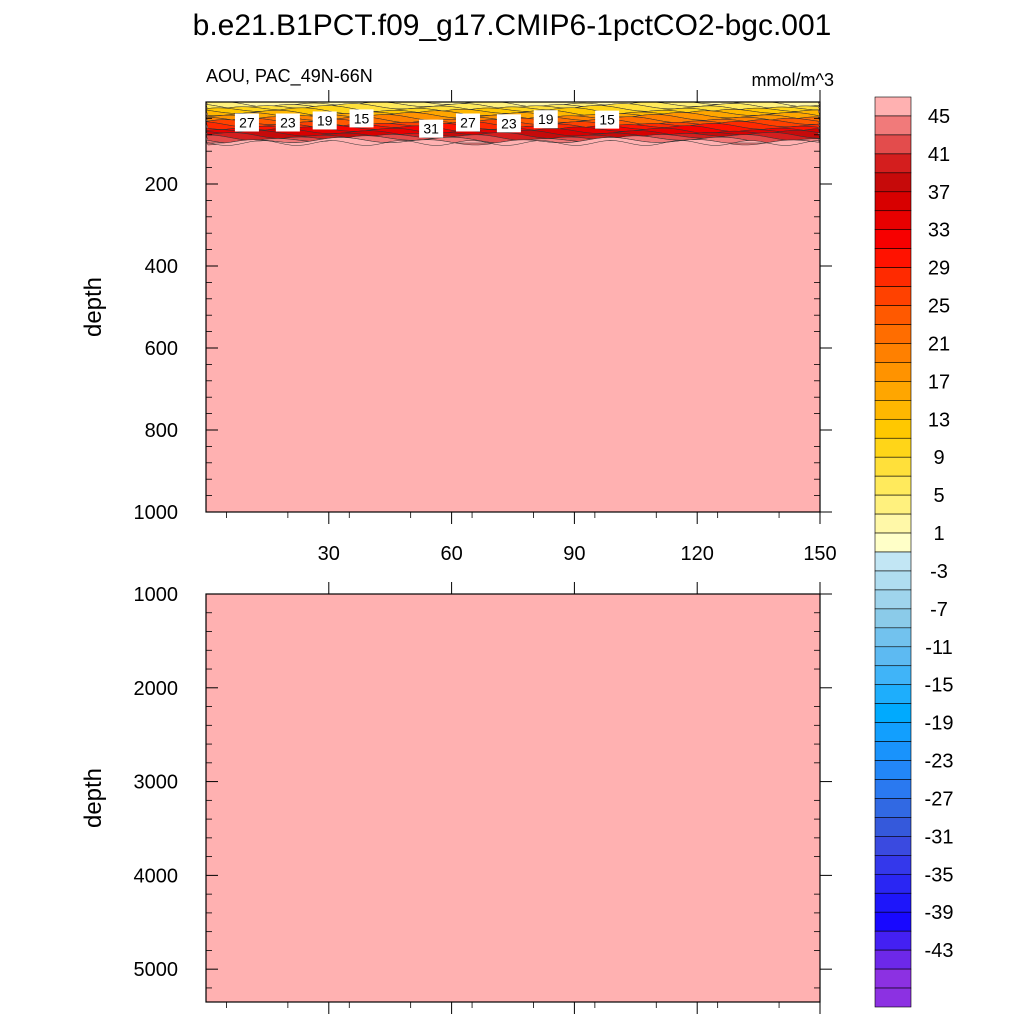 This screenshot has height=1024, width=1024. I want to click on colorbar-label: 37, so click(939, 193).